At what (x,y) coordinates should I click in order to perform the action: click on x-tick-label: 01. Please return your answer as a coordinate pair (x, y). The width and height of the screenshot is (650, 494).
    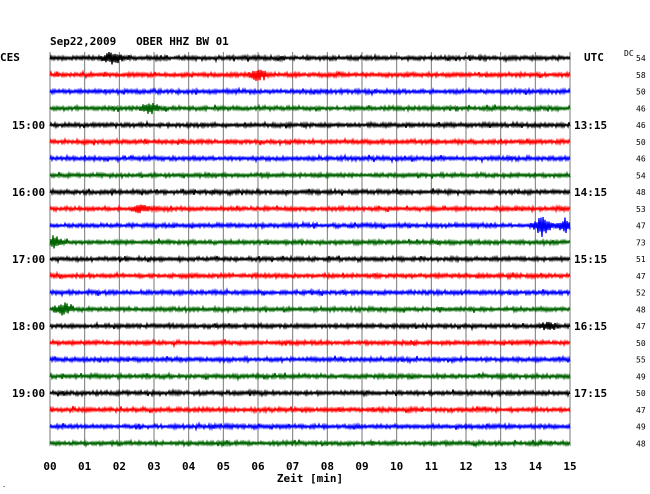
    Looking at the image, I should click on (85, 466).